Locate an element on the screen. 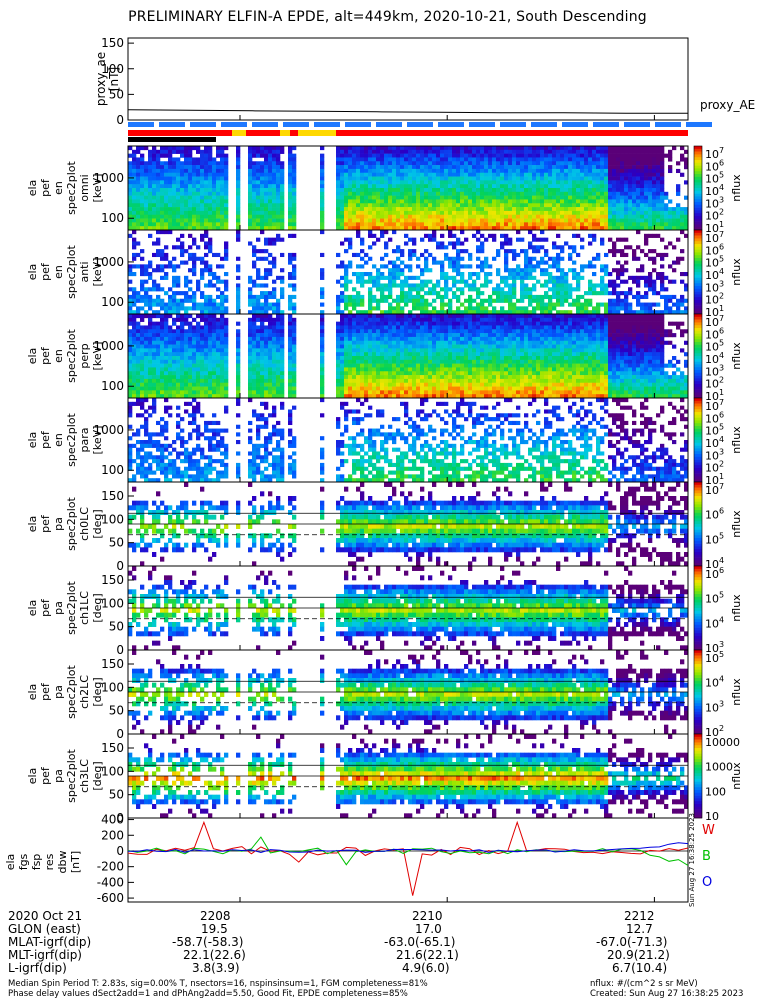 The width and height of the screenshot is (775, 1000). panel-ylabel: ch1LC is located at coordinates (84, 608).